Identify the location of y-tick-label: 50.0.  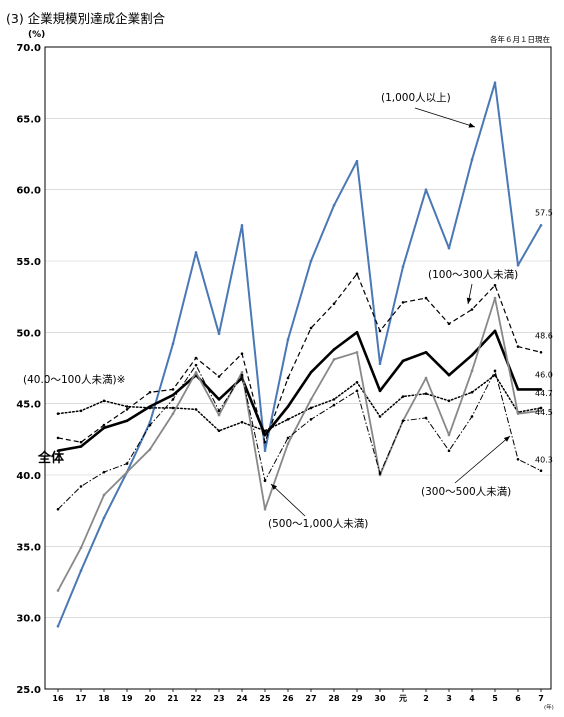
(28, 333).